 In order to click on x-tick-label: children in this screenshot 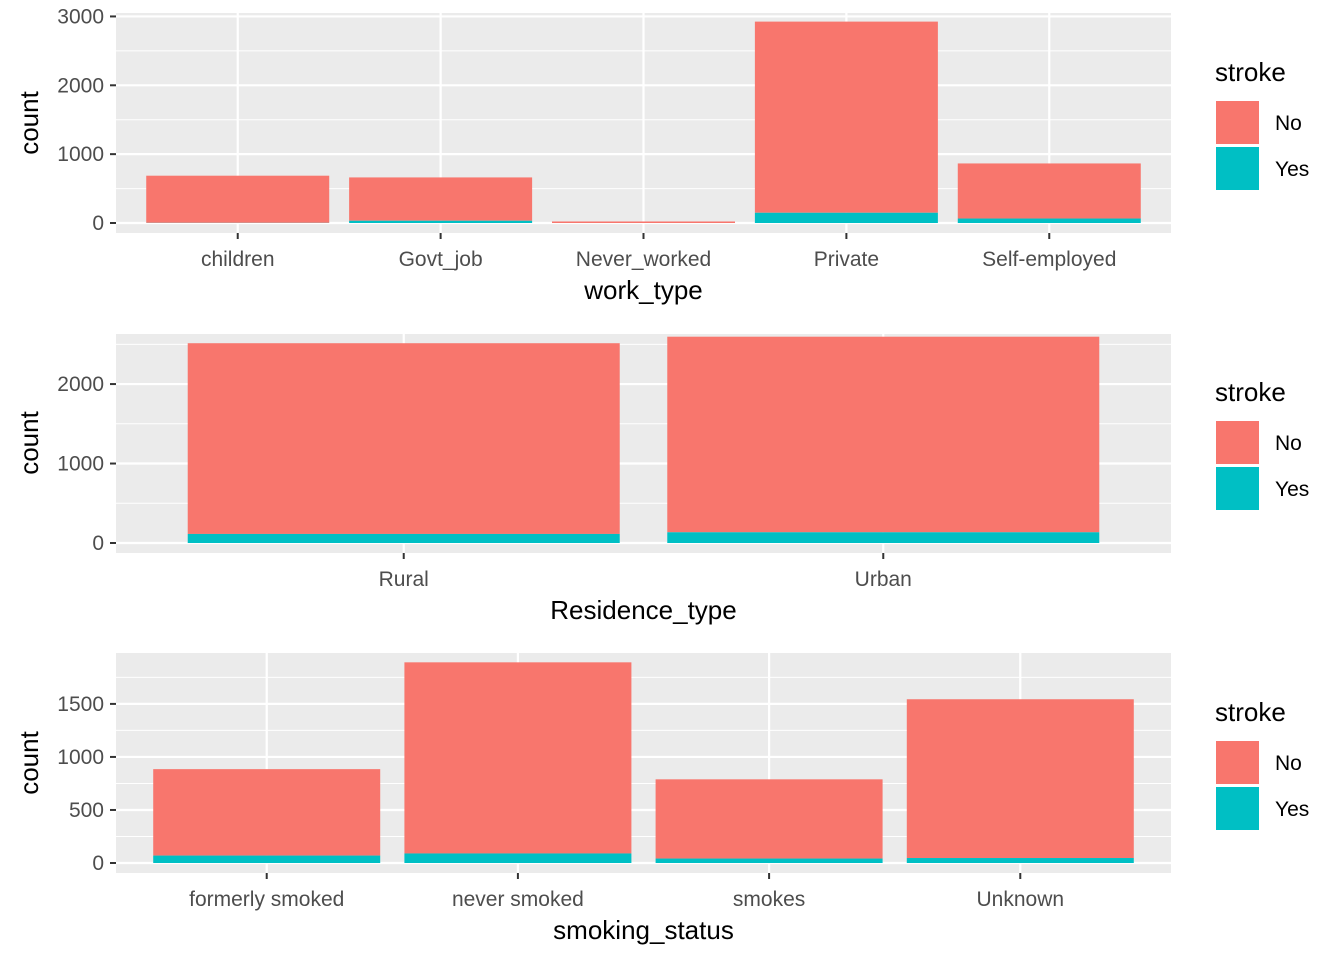, I will do `click(238, 259)`.